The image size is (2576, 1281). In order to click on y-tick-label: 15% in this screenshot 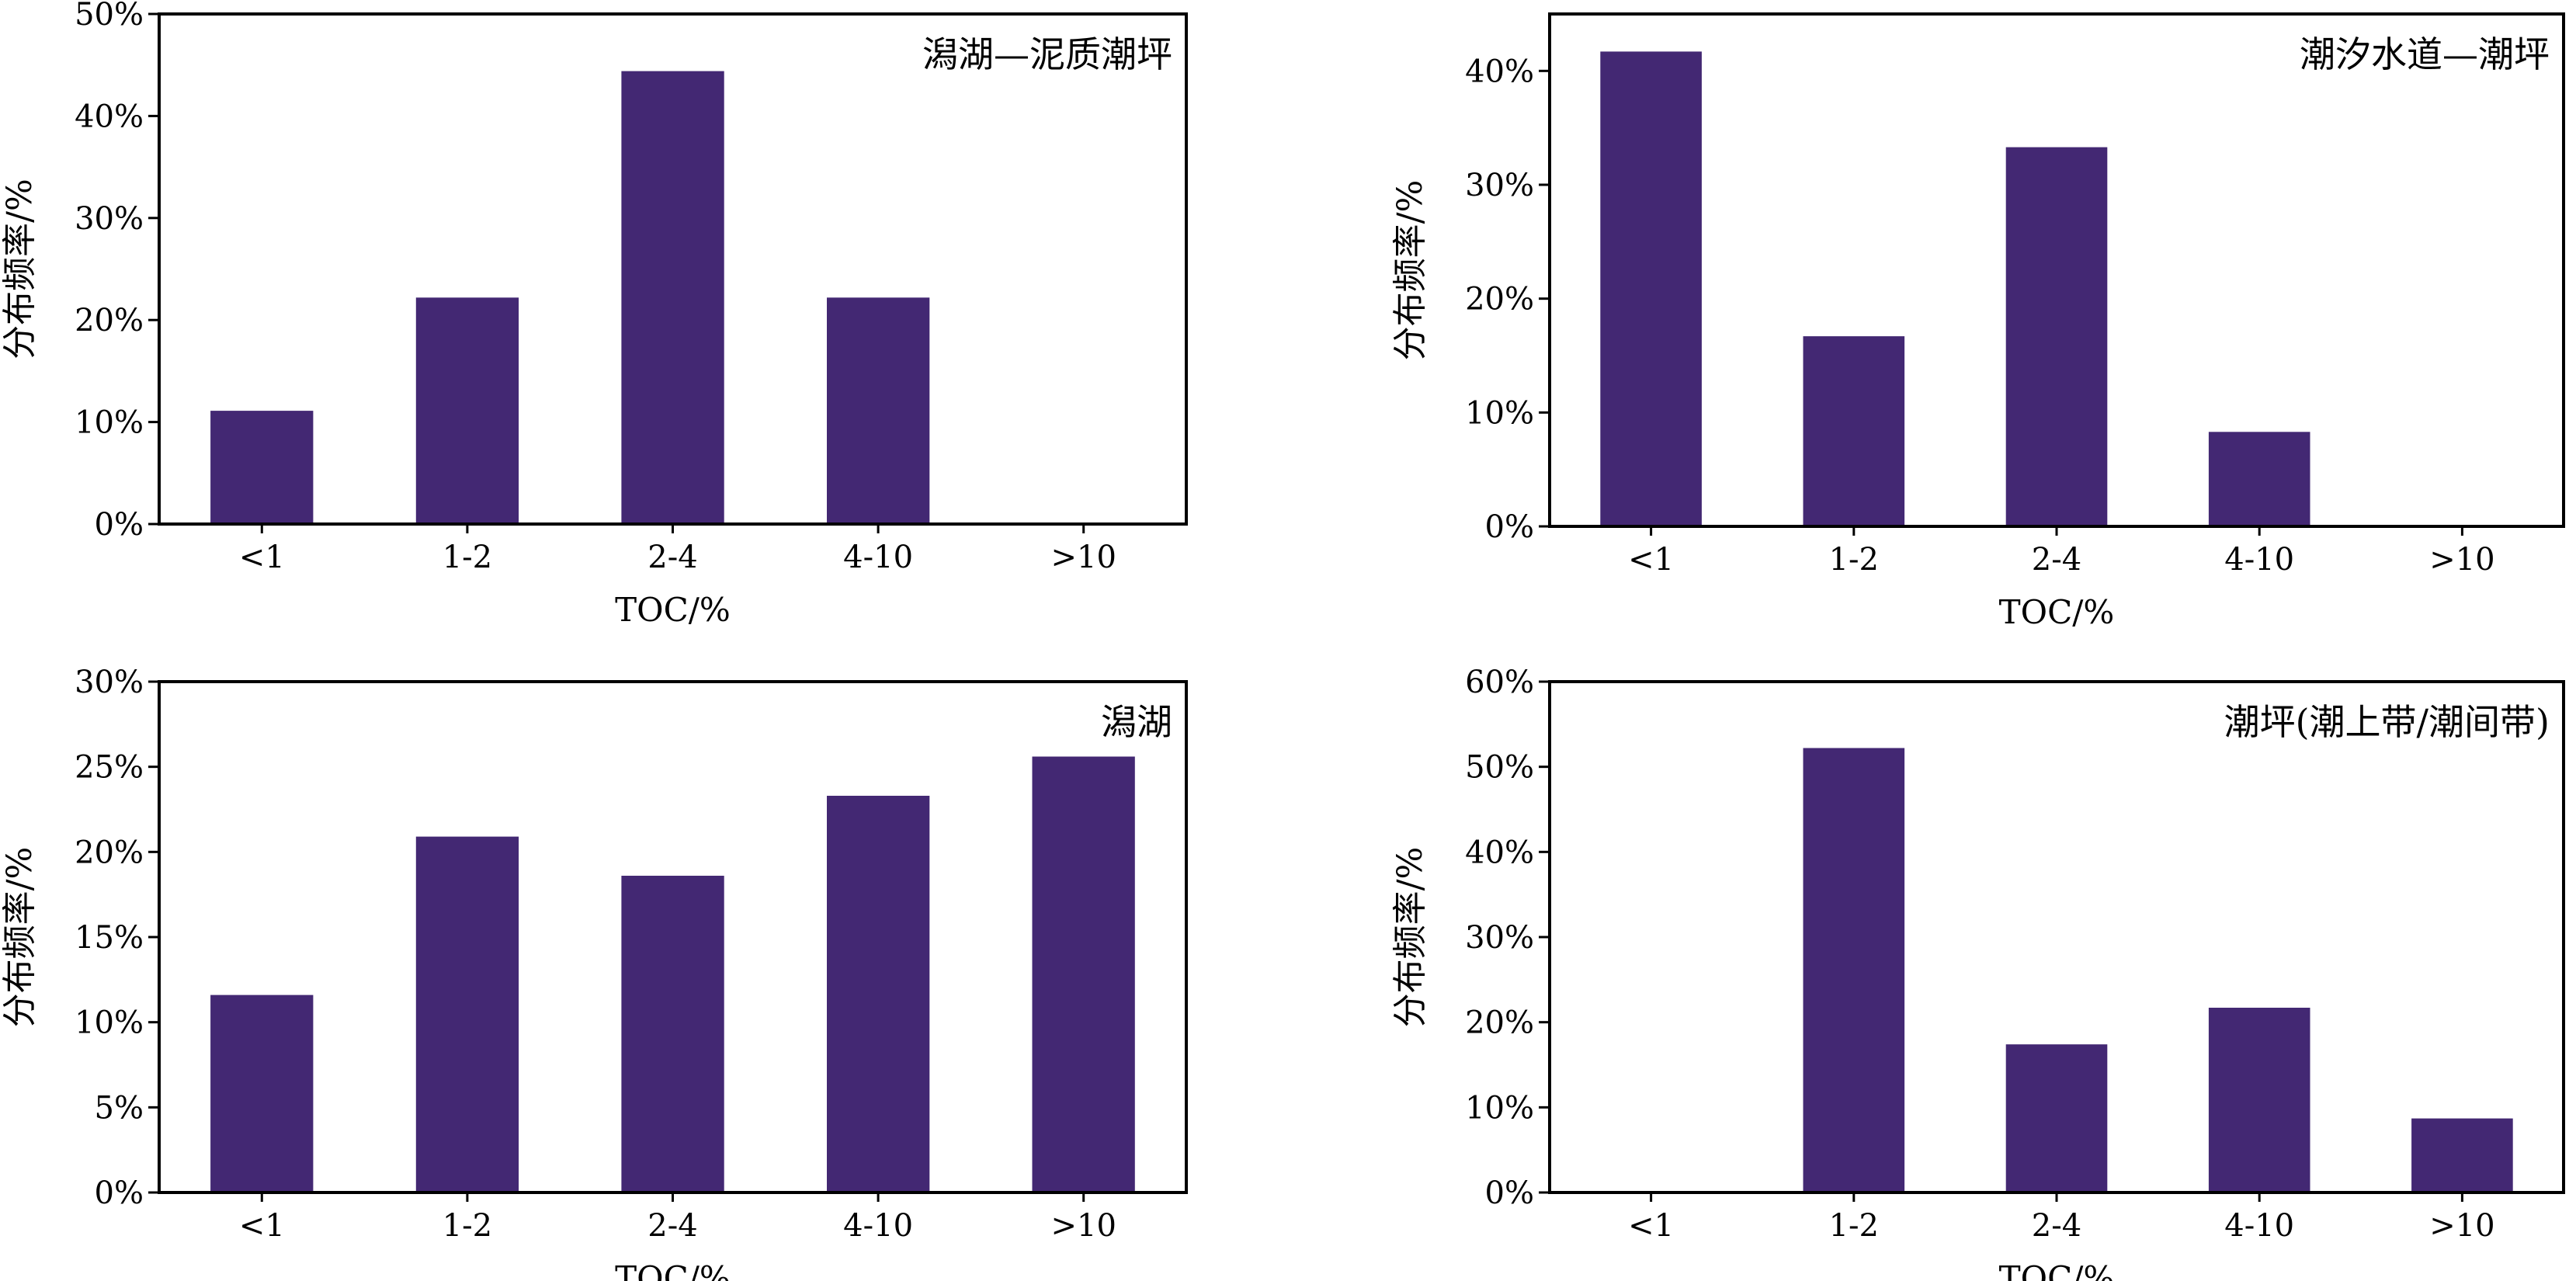, I will do `click(109, 938)`.